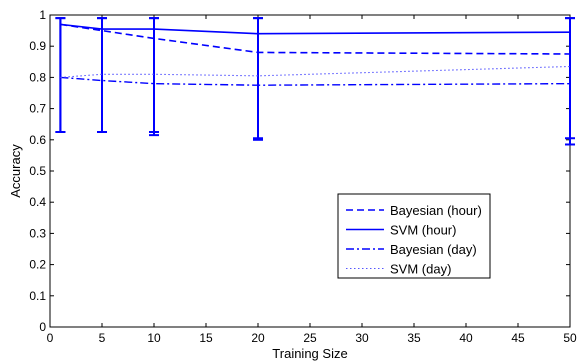  Describe the element at coordinates (15, 171) in the screenshot. I see `y-axis-label: Accuracy` at that location.